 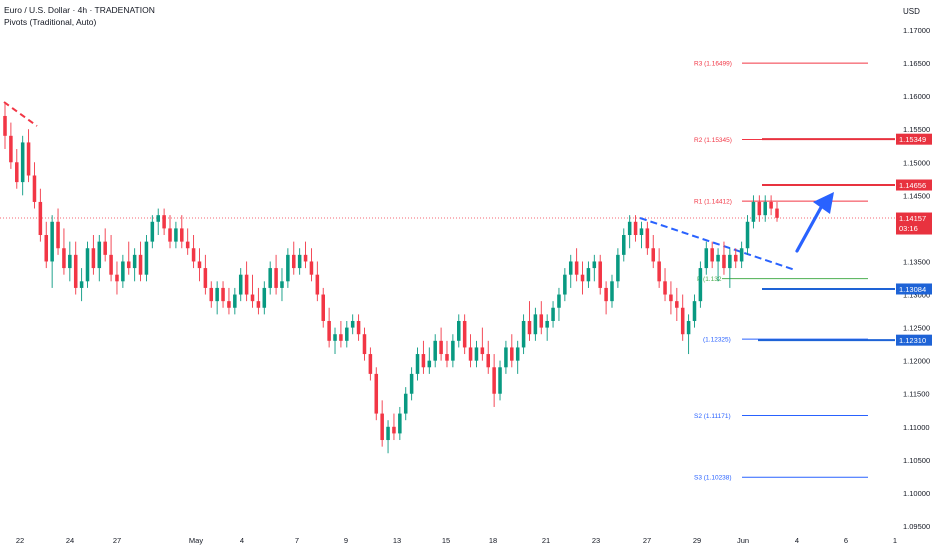 I want to click on price-tag-label: 1.14157, so click(x=912, y=218).